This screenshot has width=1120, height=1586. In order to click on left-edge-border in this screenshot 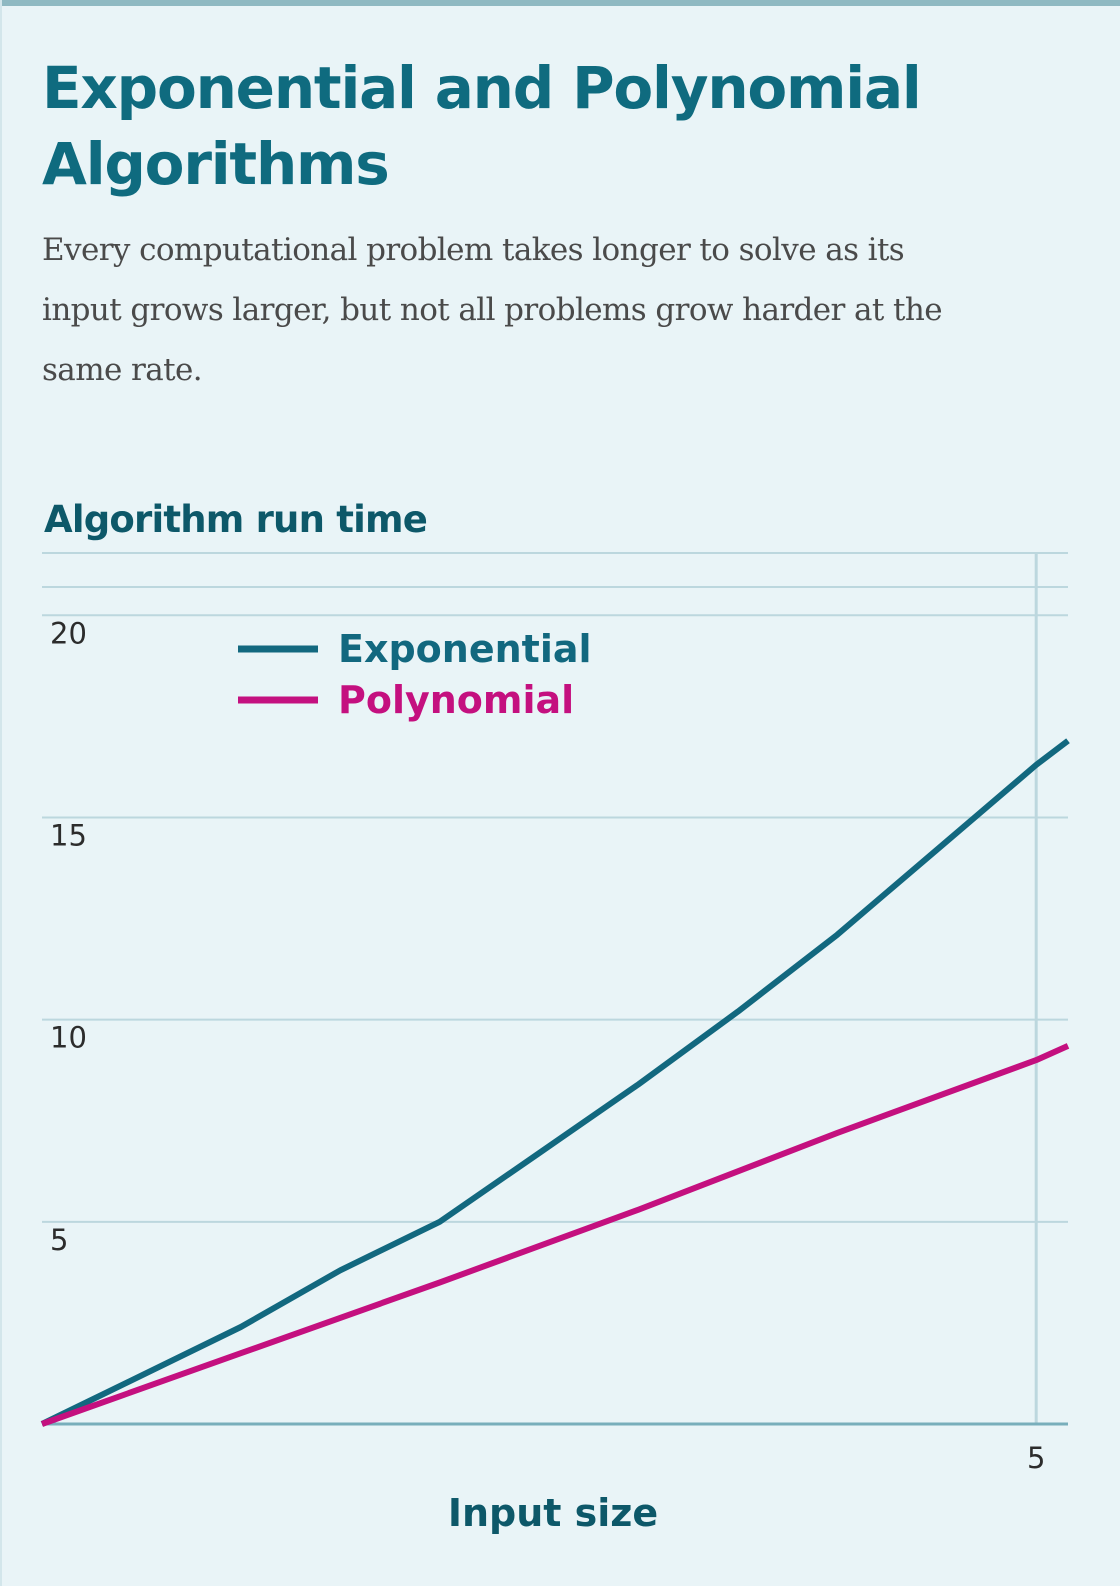, I will do `click(1, 793)`.